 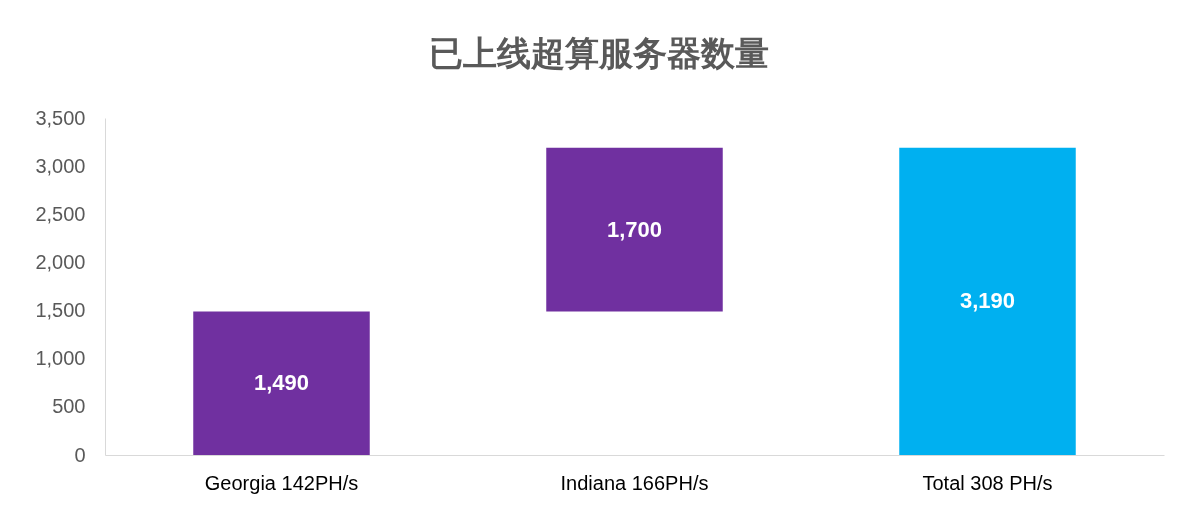 I want to click on x-tick-label: Indiana 166PH/s, so click(x=634, y=482).